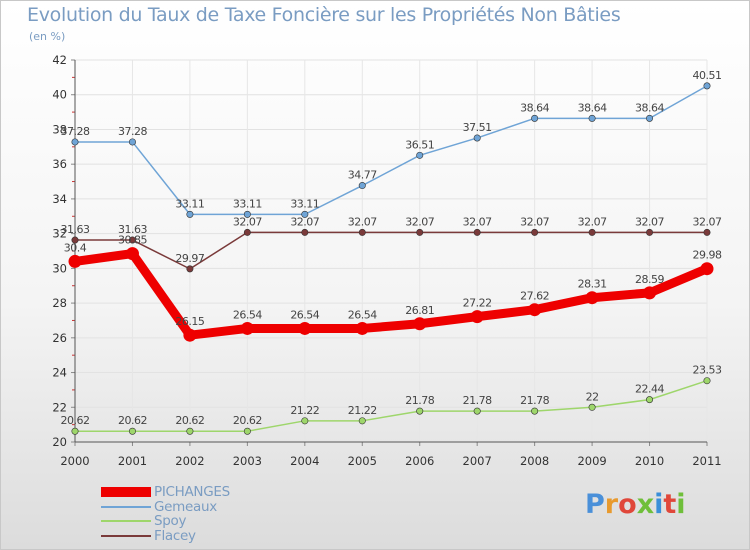 This screenshot has height=550, width=750. Describe the element at coordinates (247, 203) in the screenshot. I see `data-label: 33.11` at that location.